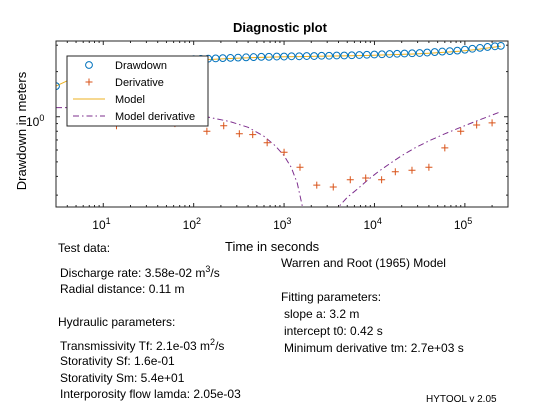 The image size is (560, 420). What do you see at coordinates (122, 378) in the screenshot?
I see `storativity-sm: Storativity Sm: 5.4e+01` at bounding box center [122, 378].